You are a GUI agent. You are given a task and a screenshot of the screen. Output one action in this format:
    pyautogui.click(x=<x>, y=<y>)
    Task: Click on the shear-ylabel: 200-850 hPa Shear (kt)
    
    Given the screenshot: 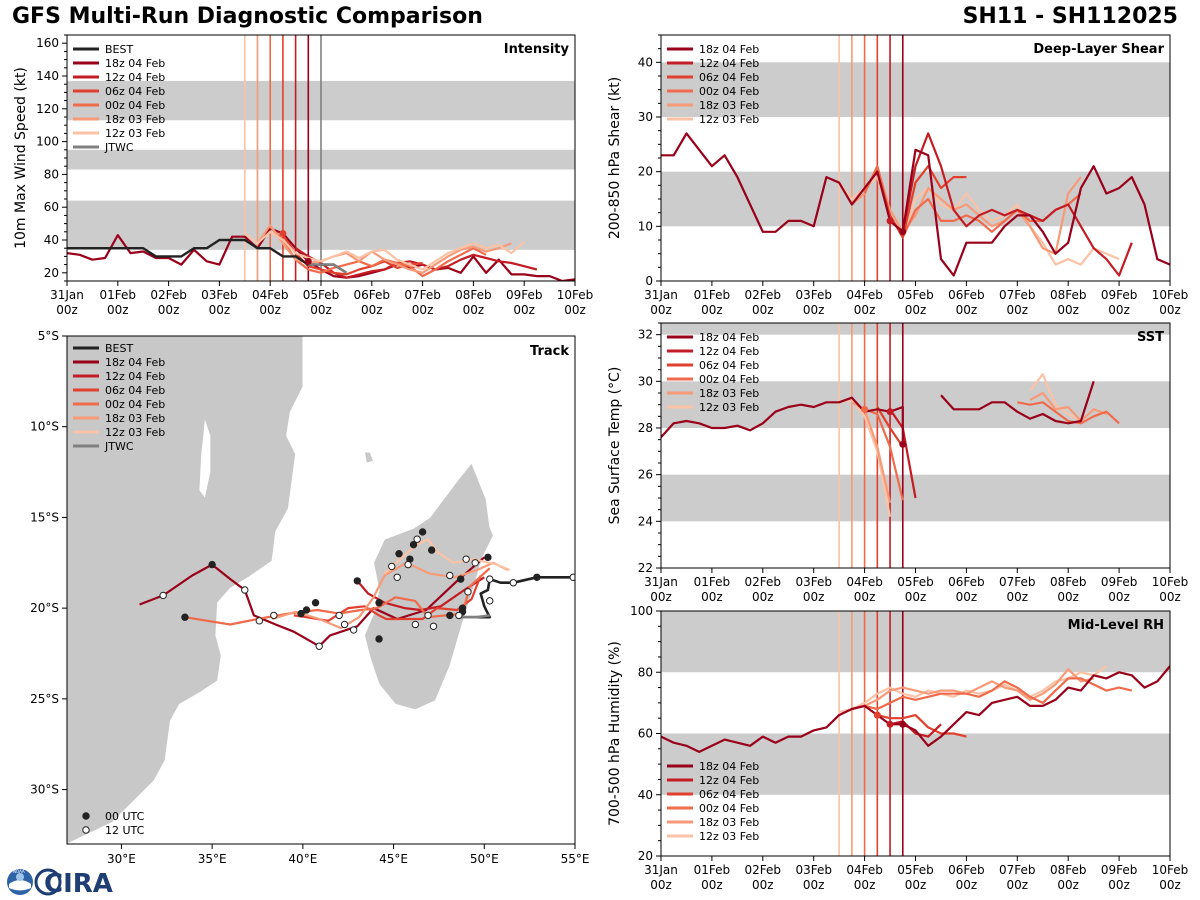 What is the action you would take?
    pyautogui.click(x=615, y=158)
    